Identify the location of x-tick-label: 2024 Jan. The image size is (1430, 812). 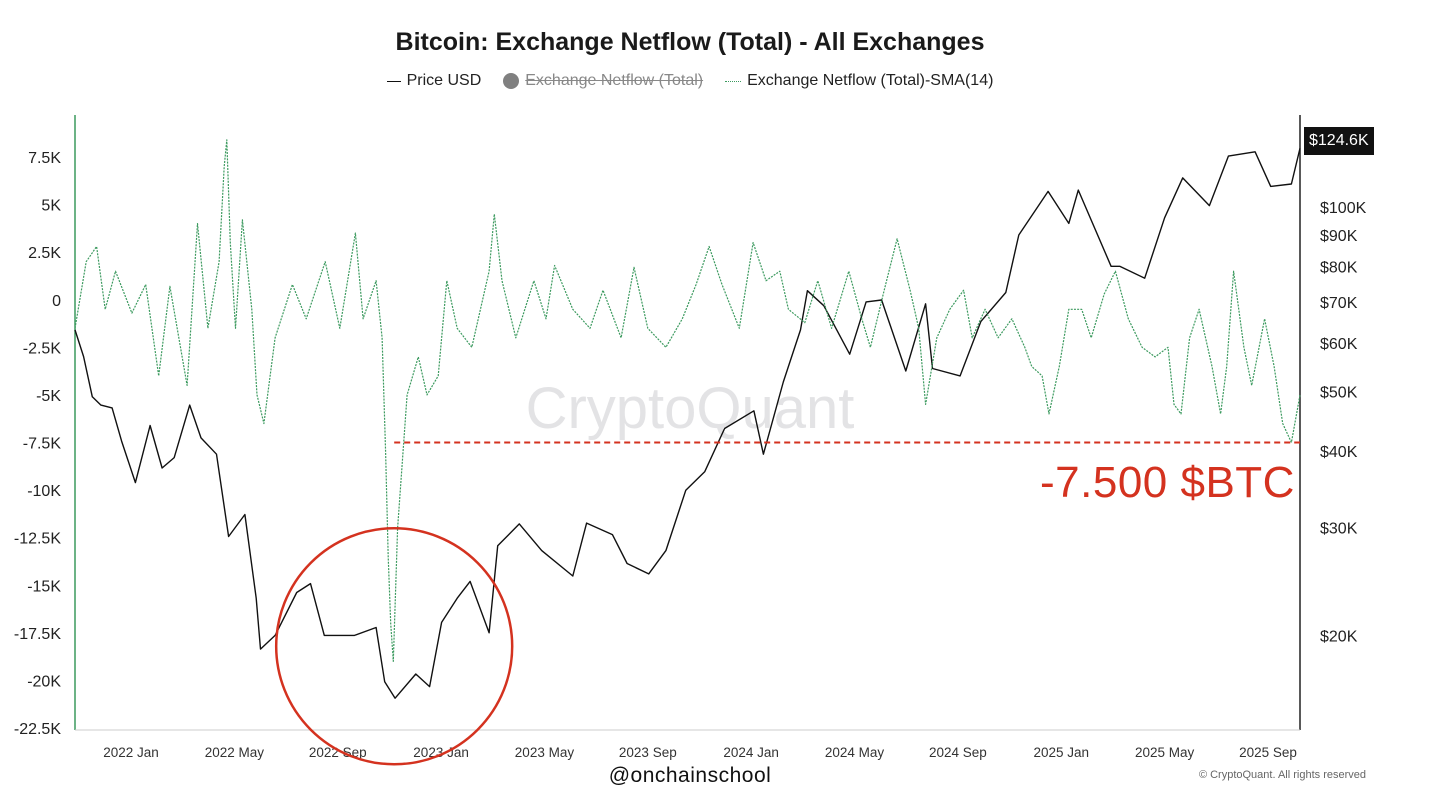
(751, 752).